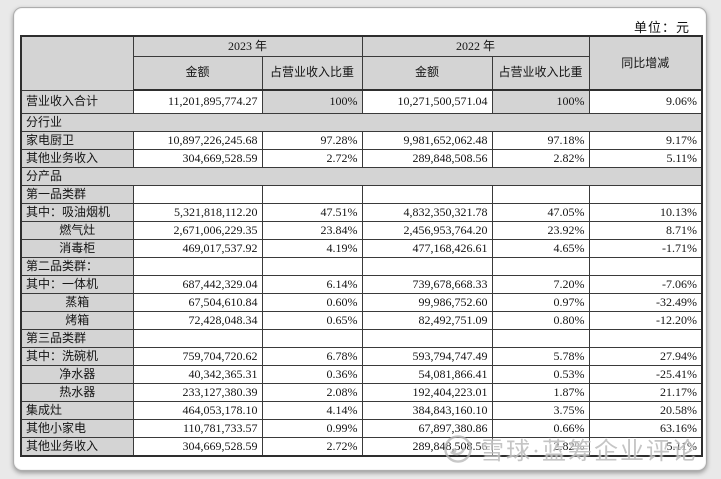  I want to click on amount-2022-cell: 289,848,508.56, so click(427, 446).